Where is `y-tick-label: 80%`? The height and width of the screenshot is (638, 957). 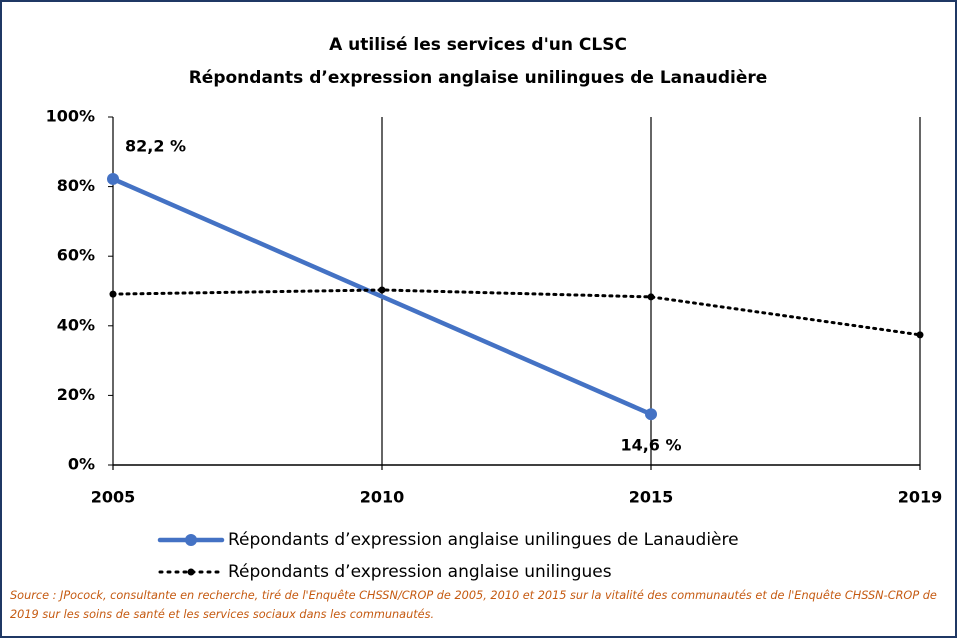
y-tick-label: 80% is located at coordinates (76, 185).